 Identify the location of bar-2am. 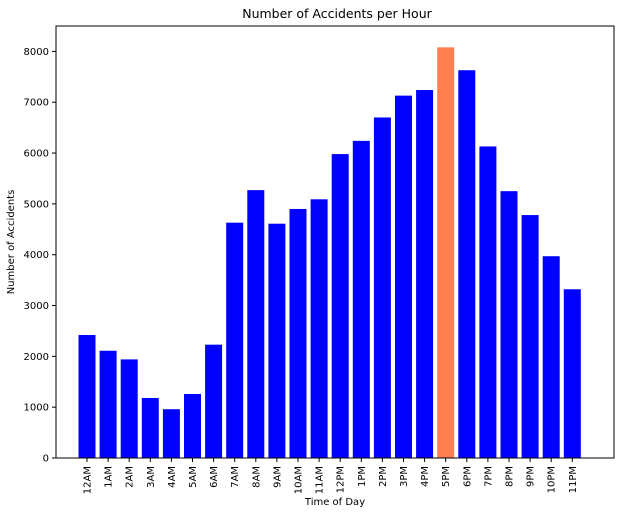
(129, 408).